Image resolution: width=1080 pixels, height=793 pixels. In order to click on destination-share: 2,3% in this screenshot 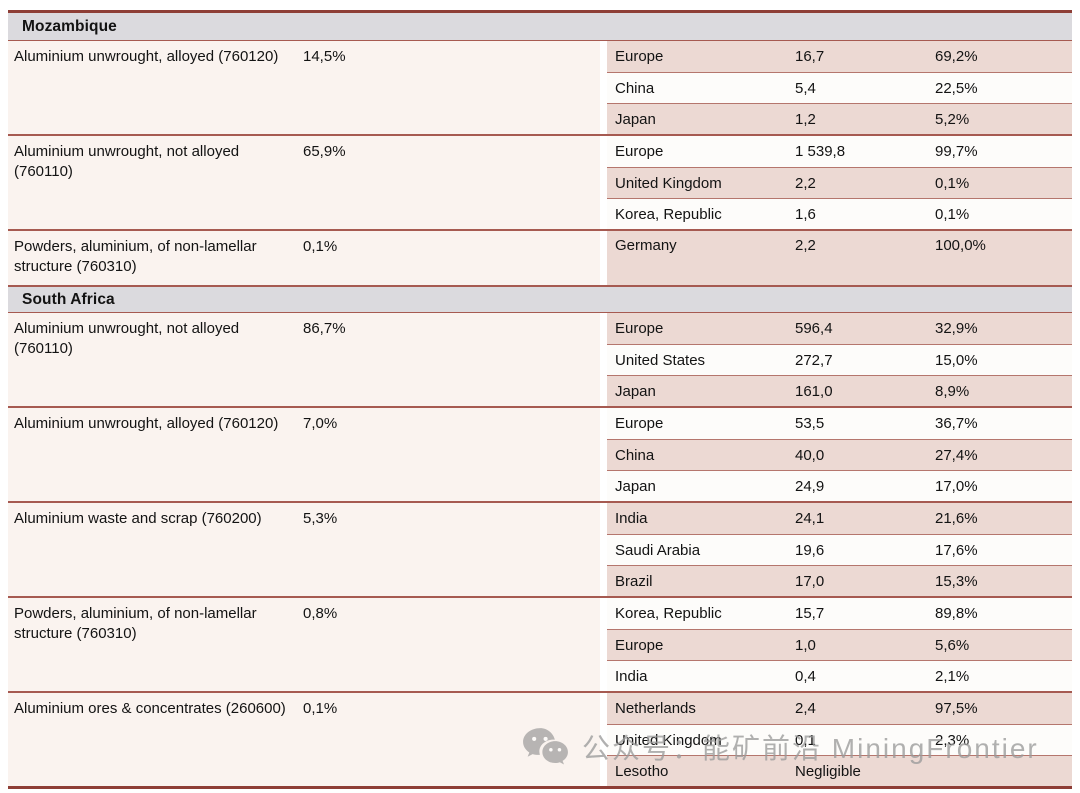, I will do `click(952, 740)`.